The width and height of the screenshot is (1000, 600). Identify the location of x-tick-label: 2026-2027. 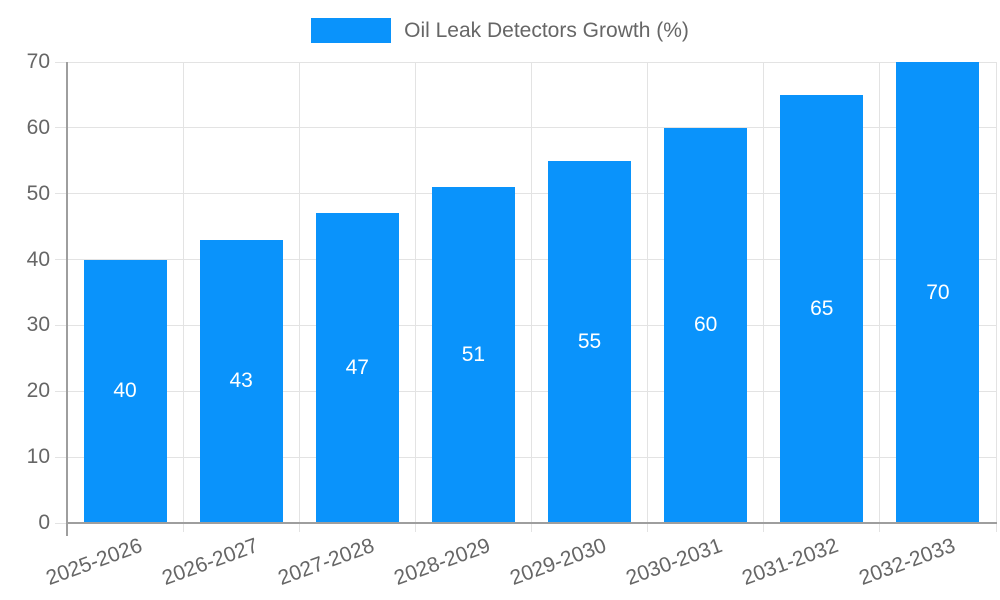
(210, 562).